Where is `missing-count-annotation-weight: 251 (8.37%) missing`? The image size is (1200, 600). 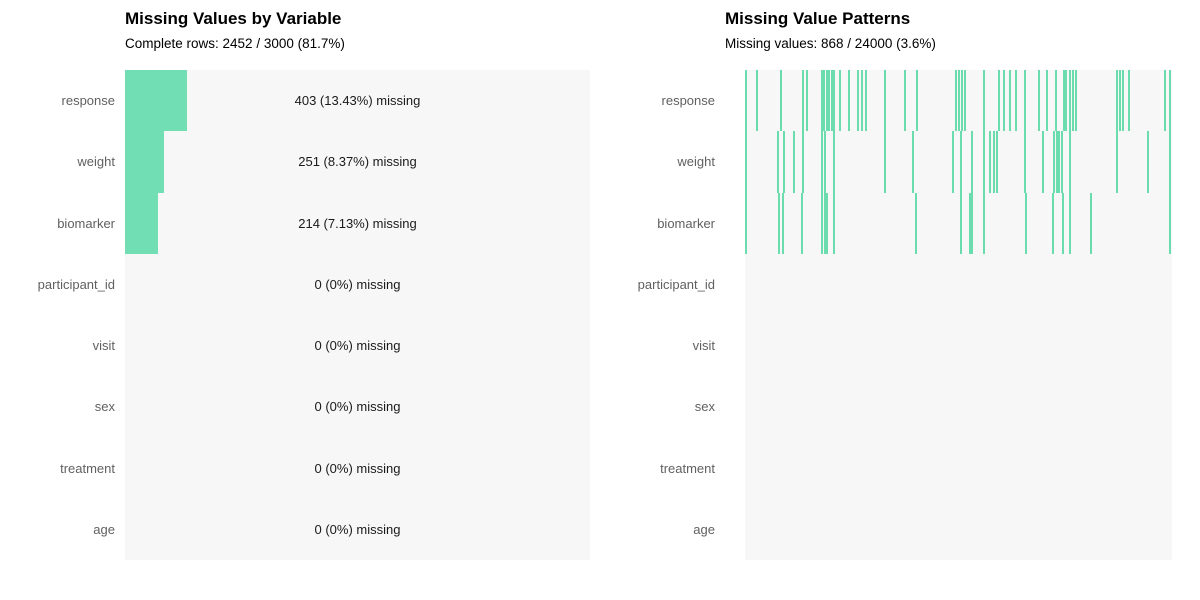 missing-count-annotation-weight: 251 (8.37%) missing is located at coordinates (357, 162).